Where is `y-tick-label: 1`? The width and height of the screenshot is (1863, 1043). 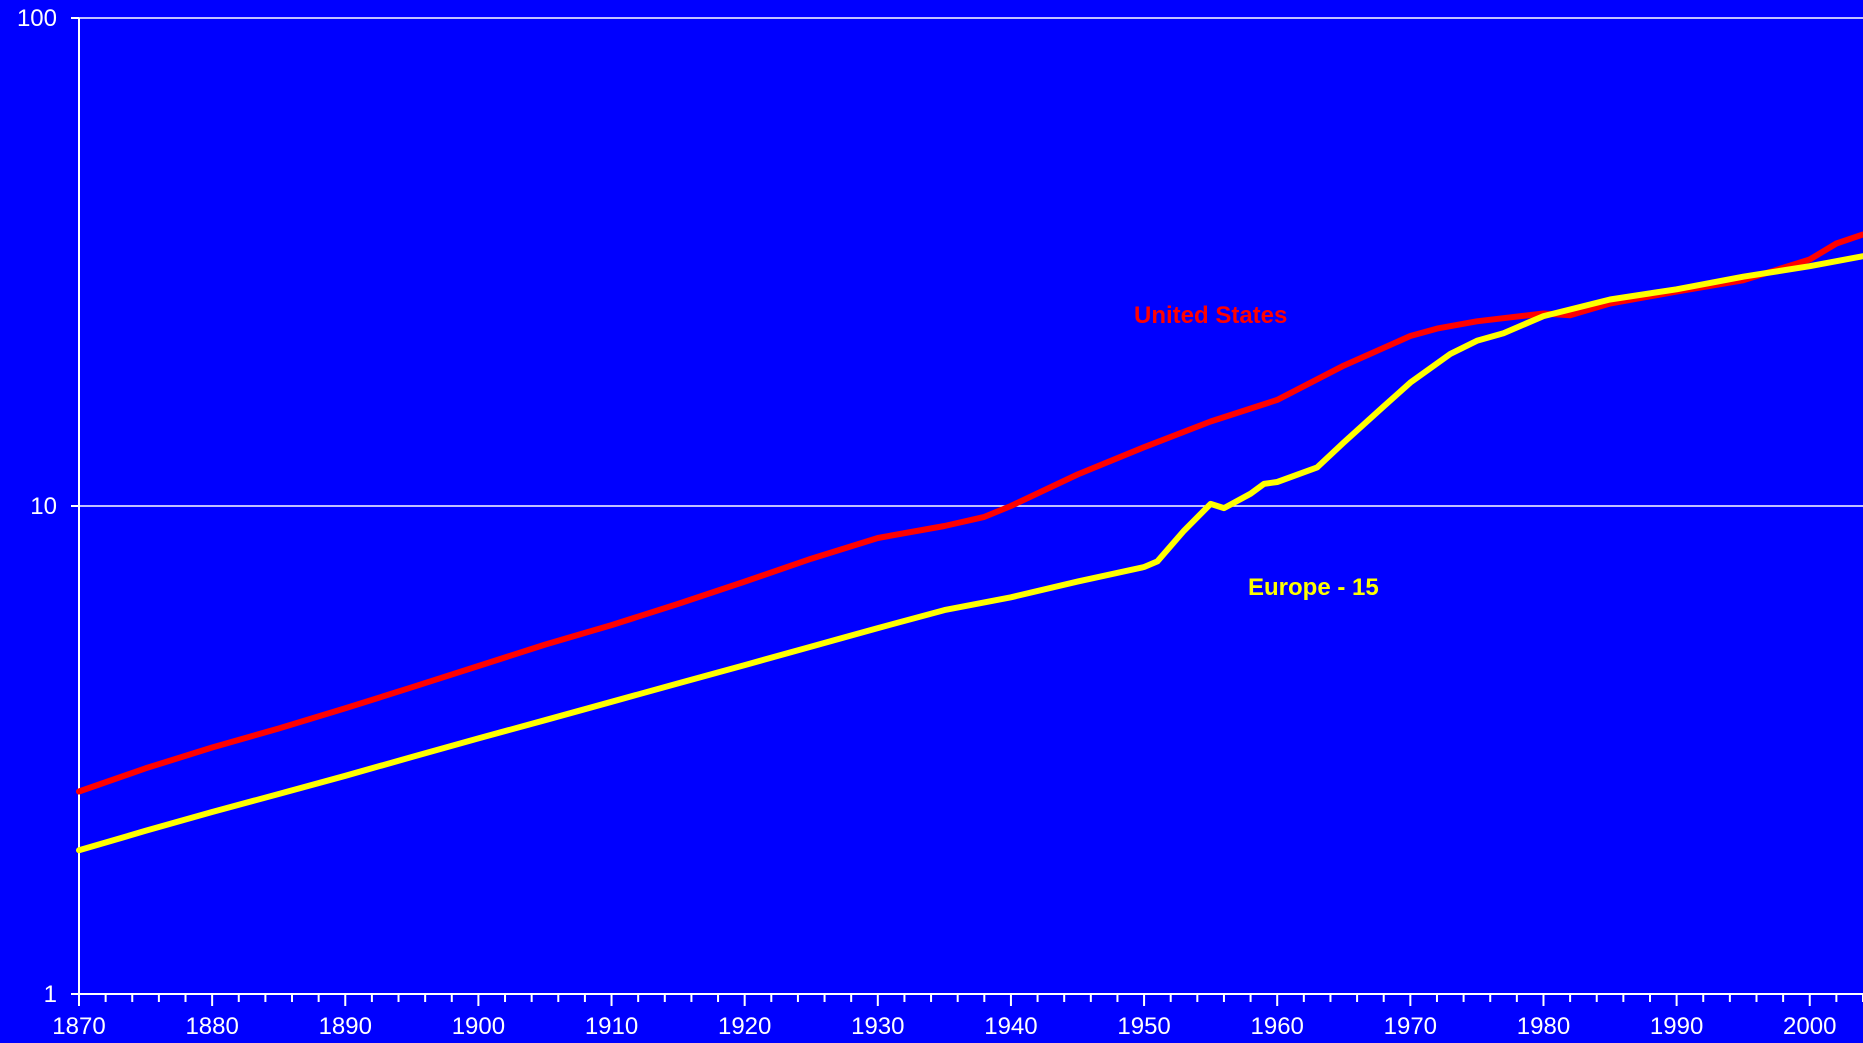
y-tick-label: 1 is located at coordinates (50, 994).